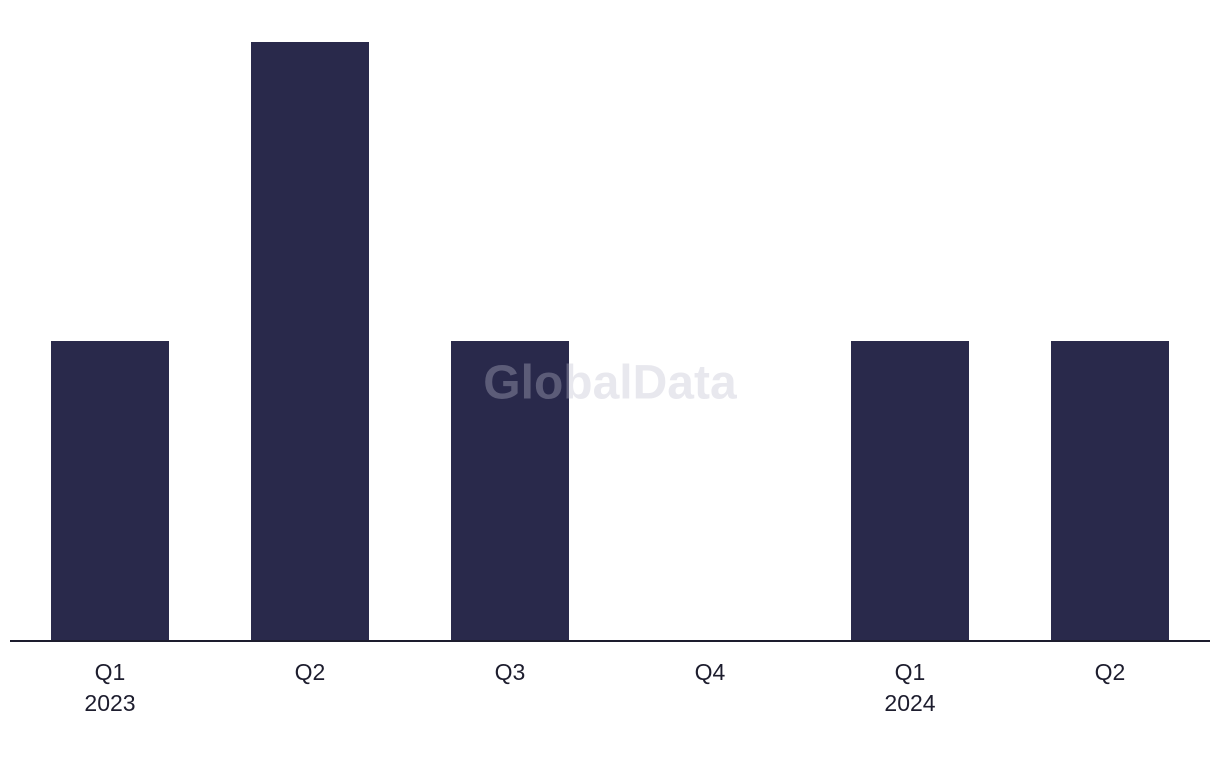  Describe the element at coordinates (909, 703) in the screenshot. I see `x-tick-year-label: 2024` at that location.